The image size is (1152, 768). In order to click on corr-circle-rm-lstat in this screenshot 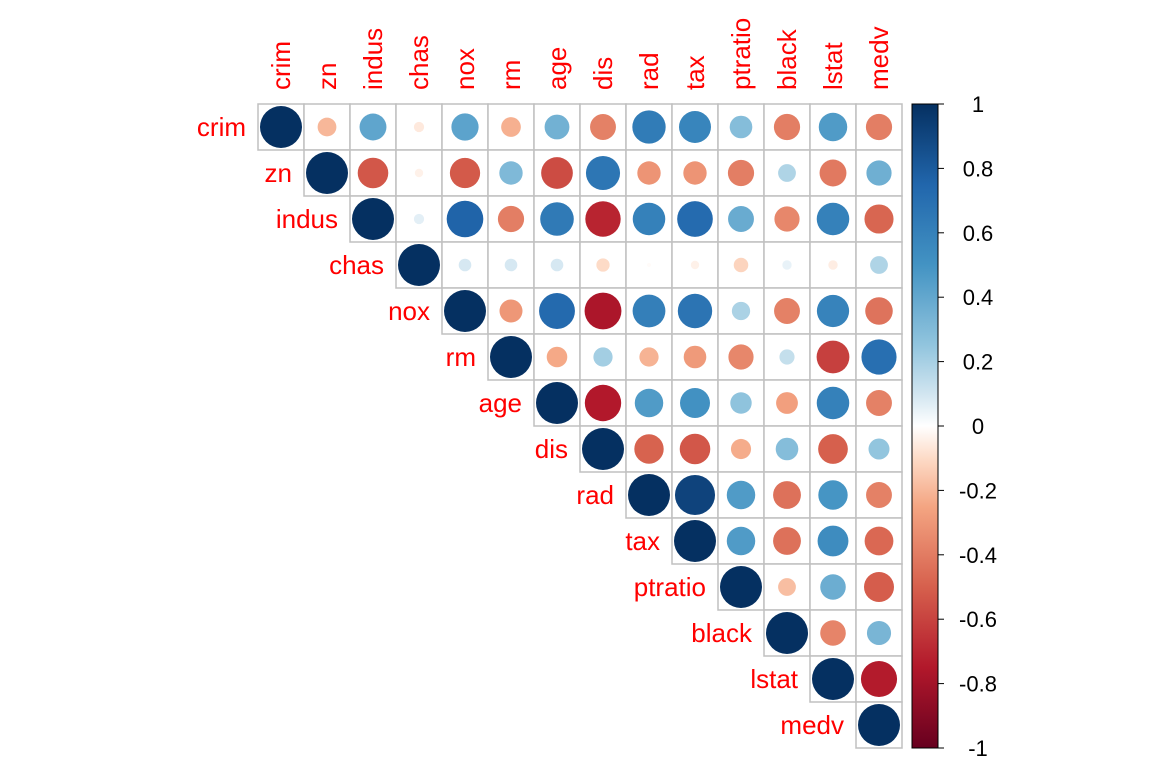, I will do `click(833, 357)`.